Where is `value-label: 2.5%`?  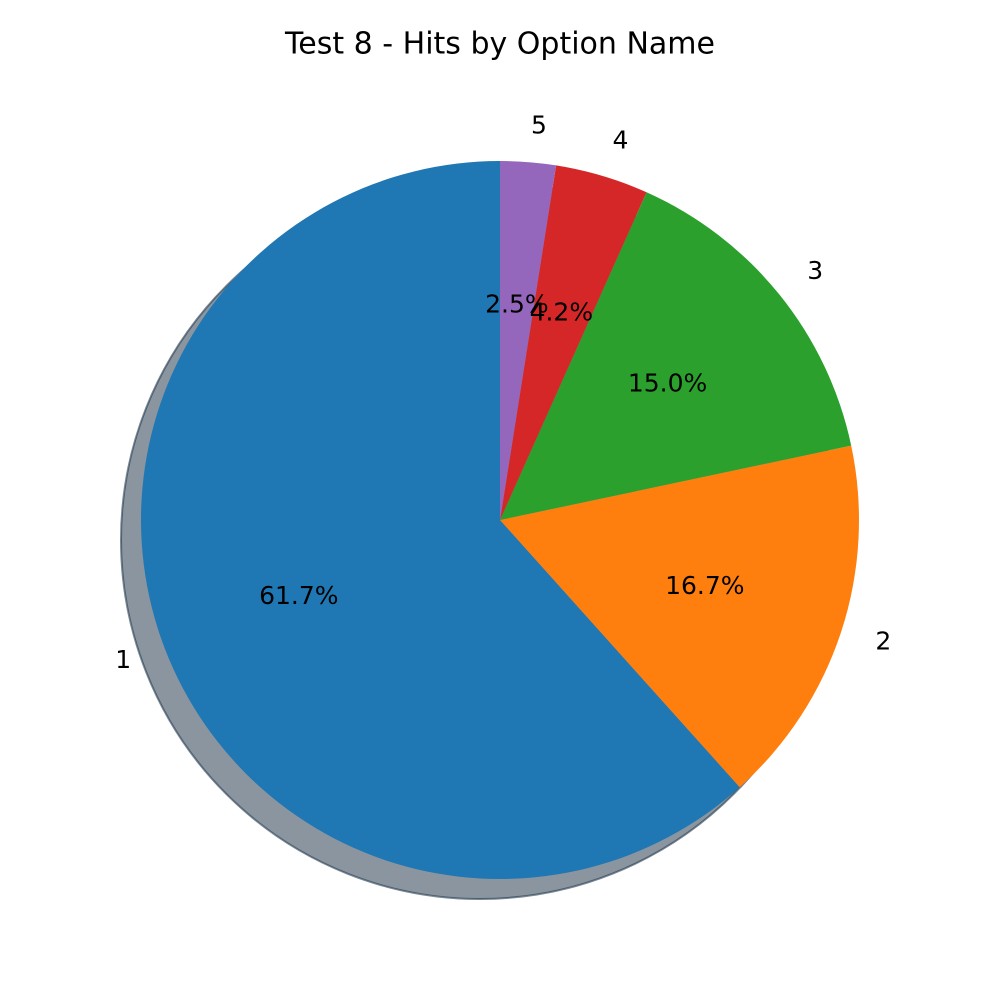
value-label: 2.5% is located at coordinates (517, 303).